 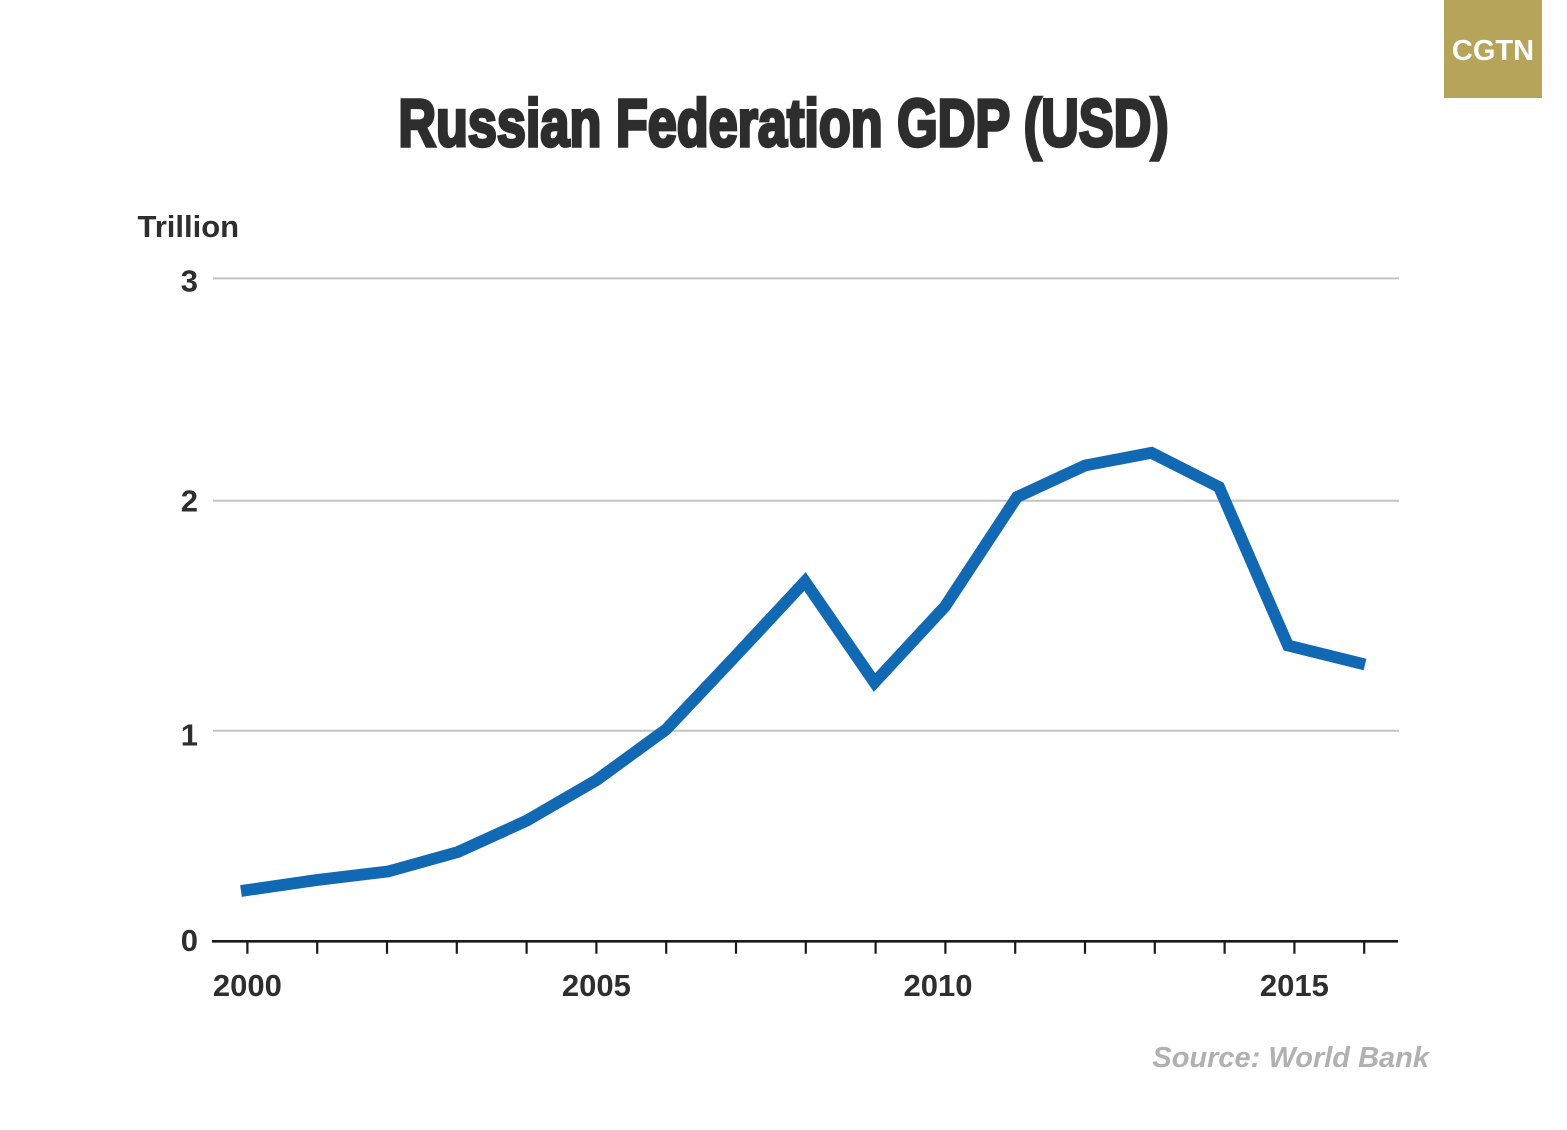 I want to click on svg-text: 2, so click(x=189, y=501).